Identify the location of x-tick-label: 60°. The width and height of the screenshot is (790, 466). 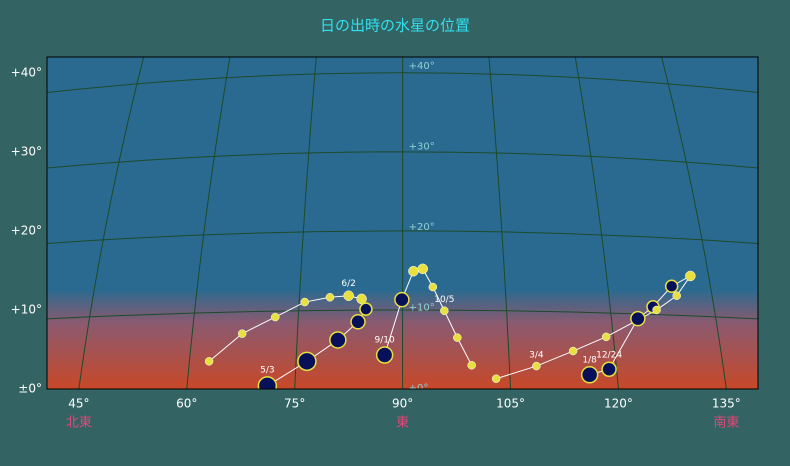
(186, 404).